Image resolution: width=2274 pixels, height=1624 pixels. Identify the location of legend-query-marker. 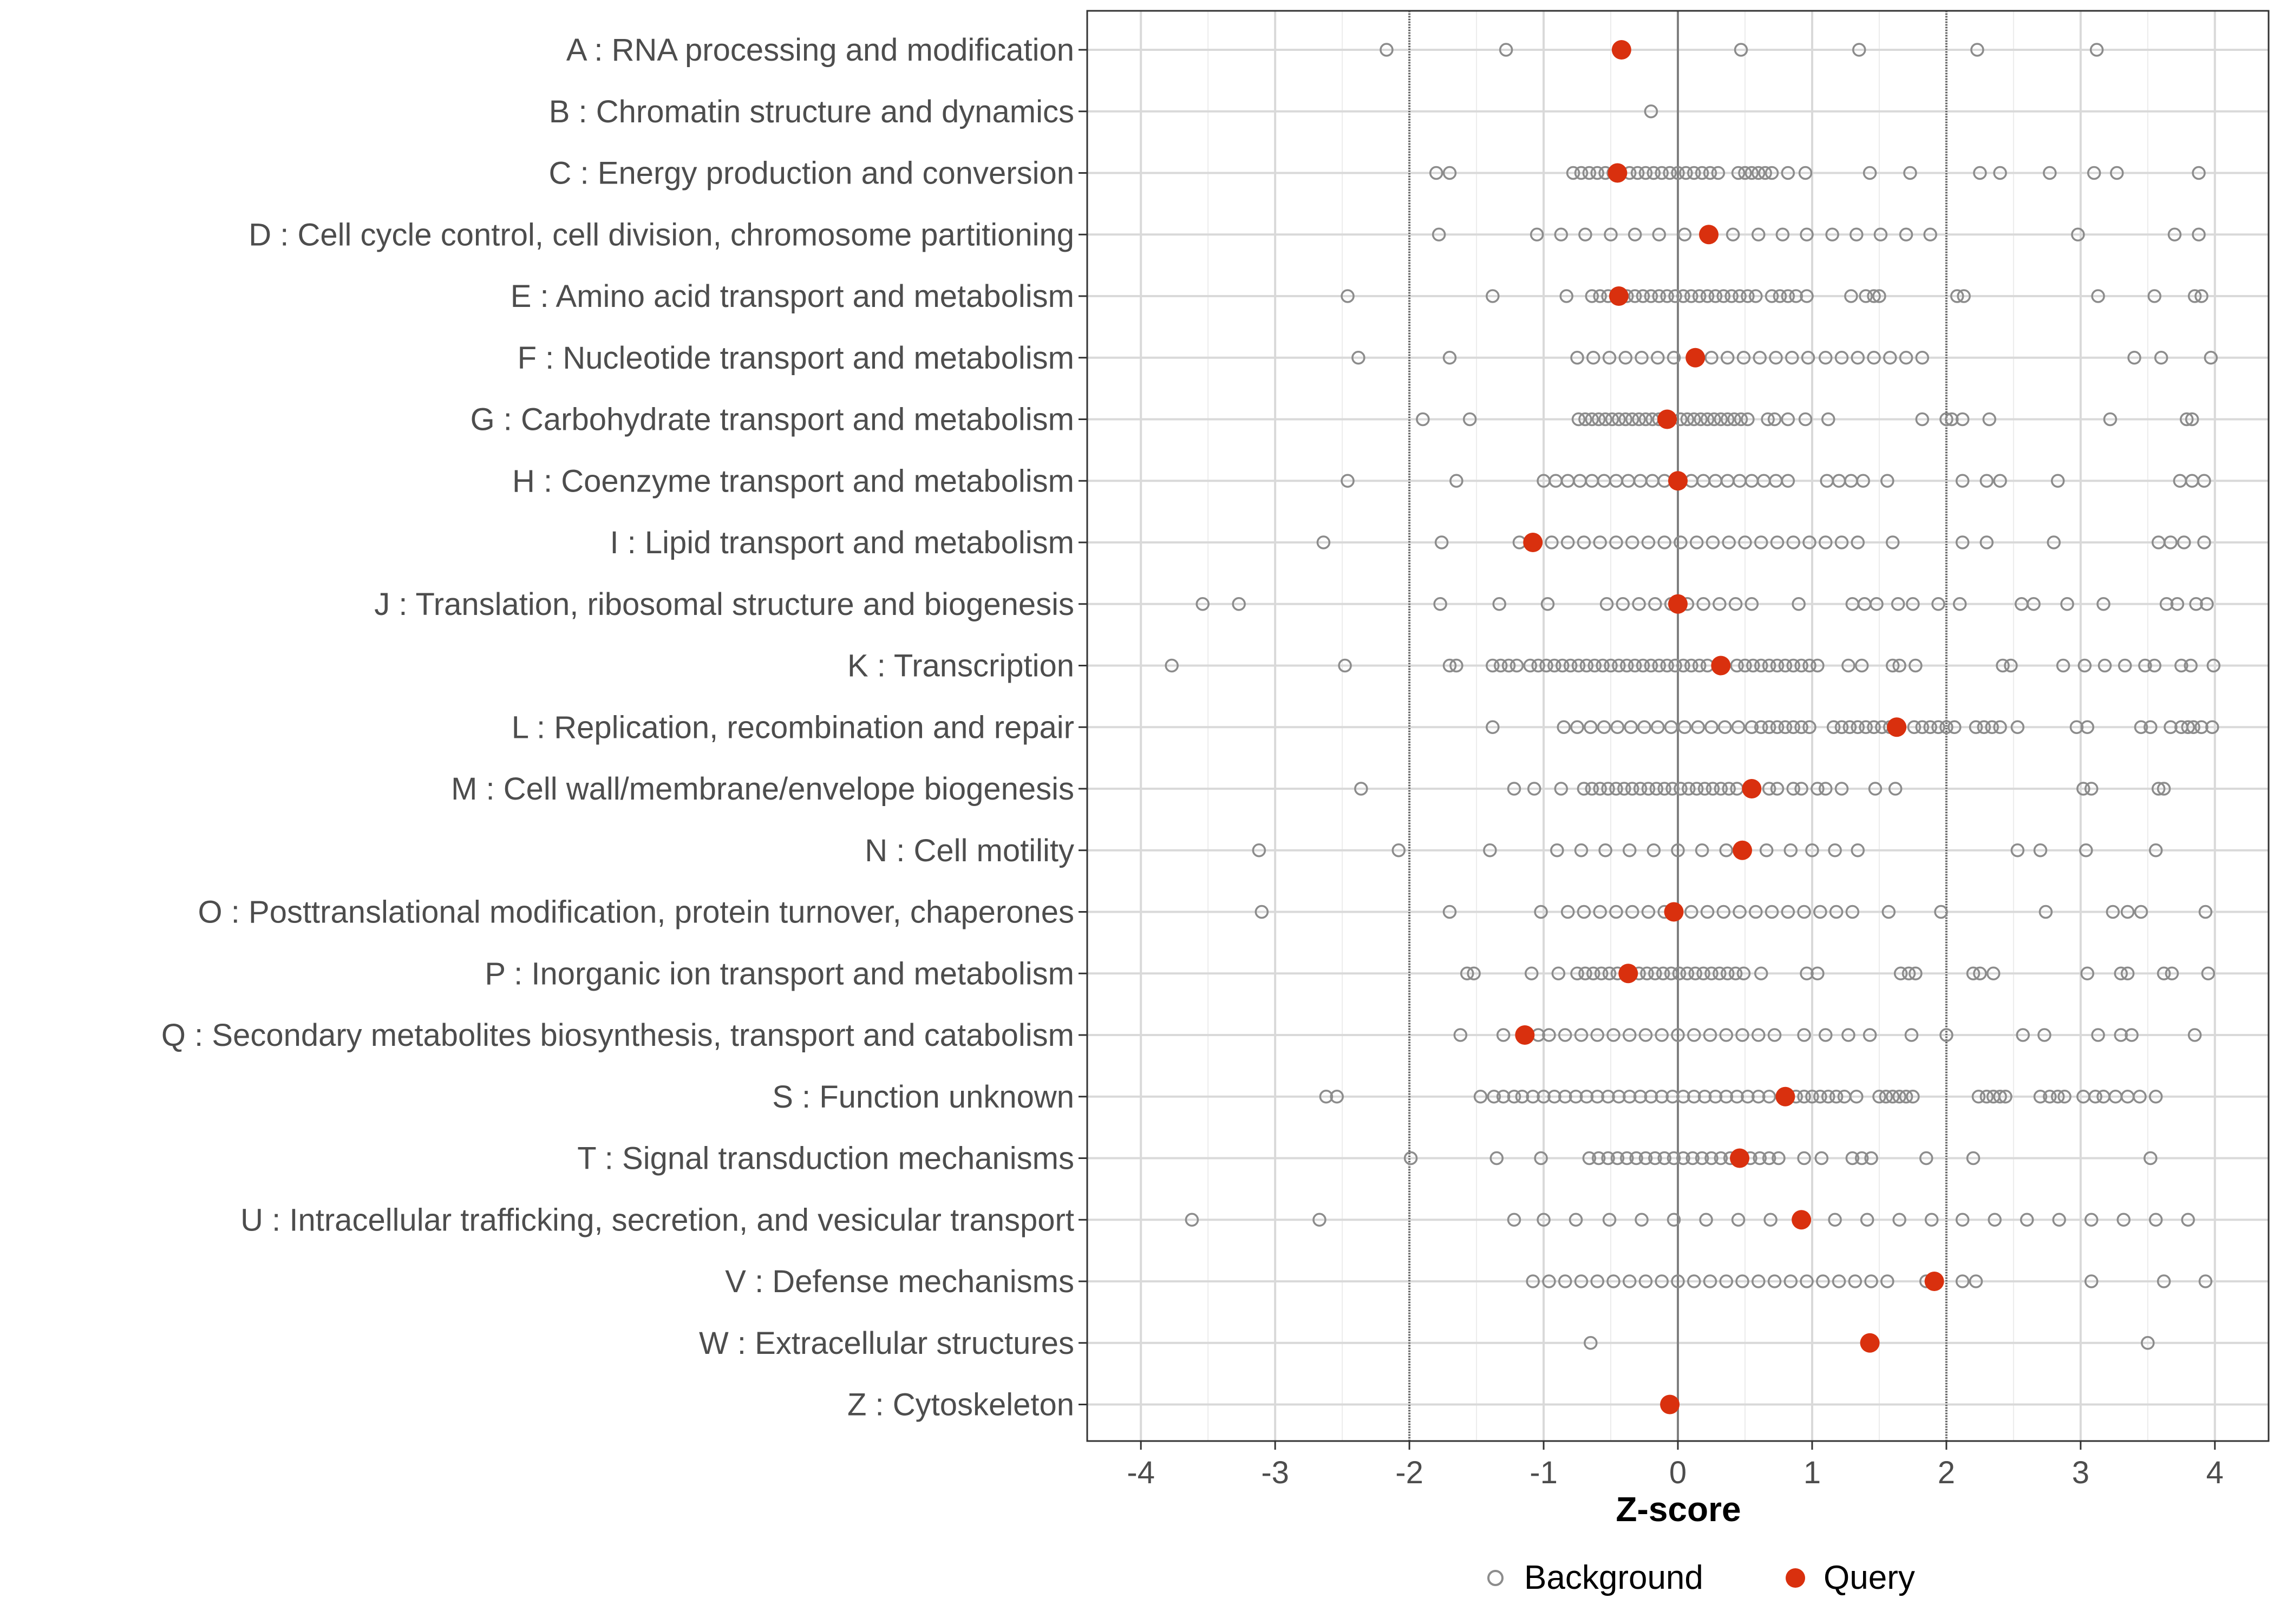
(1796, 1578).